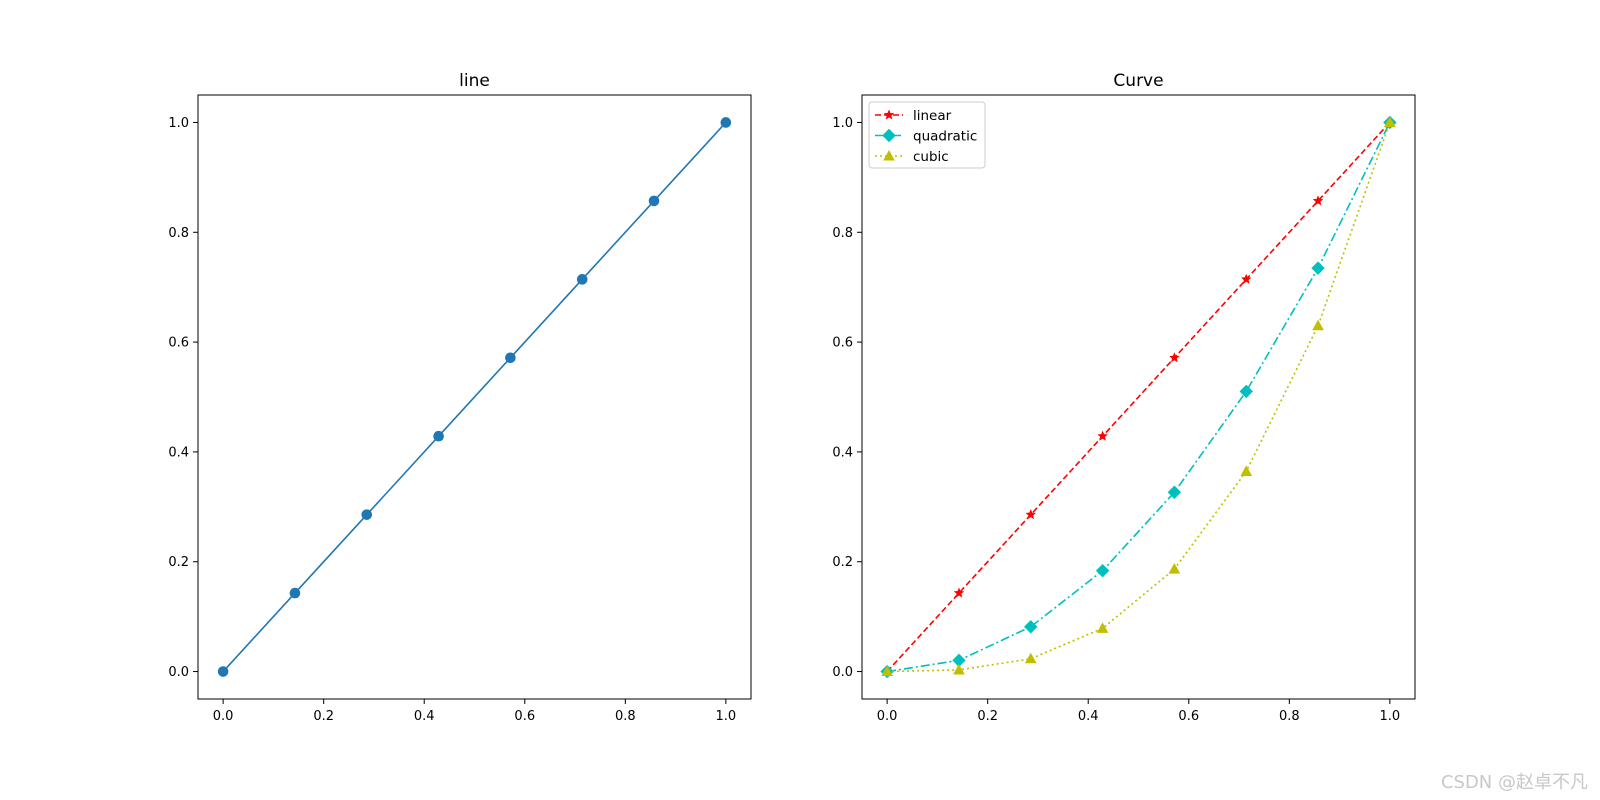 The width and height of the screenshot is (1600, 800). Describe the element at coordinates (932, 116) in the screenshot. I see `legend-label: linear` at that location.